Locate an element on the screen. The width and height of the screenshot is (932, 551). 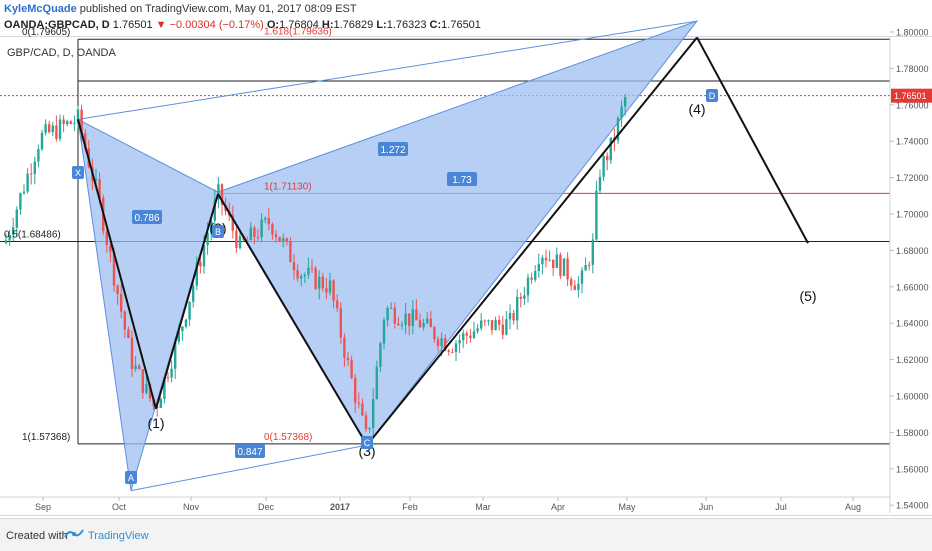
y-tick-label: 1.78000 is located at coordinates (912, 69).